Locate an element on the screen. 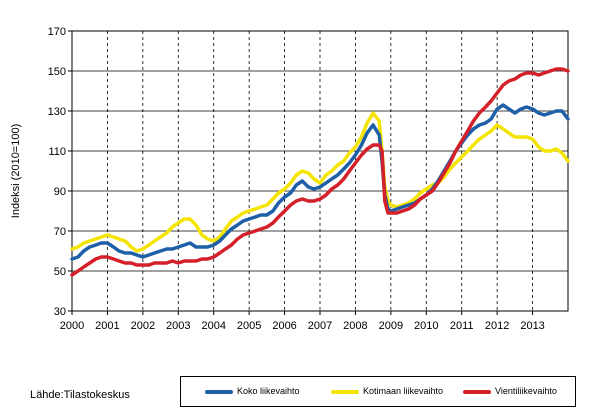 This screenshot has width=593, height=416. legend-label-kotimaan: Kotimaan liikevaihto is located at coordinates (403, 391).